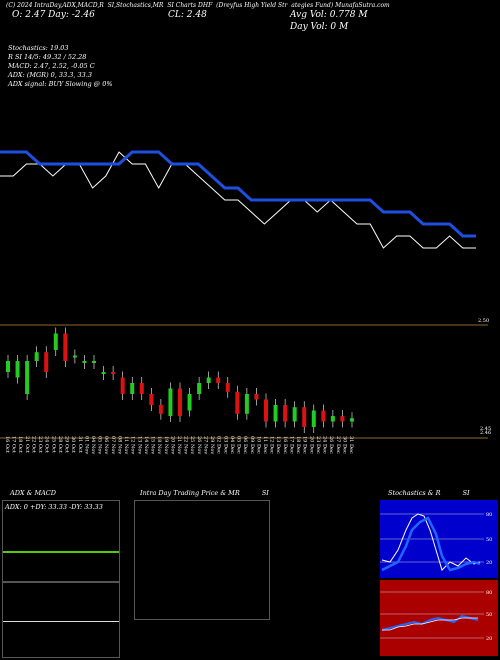 This screenshot has height=660, width=500. I want to click on date-label: 26 Nov, so click(198, 445).